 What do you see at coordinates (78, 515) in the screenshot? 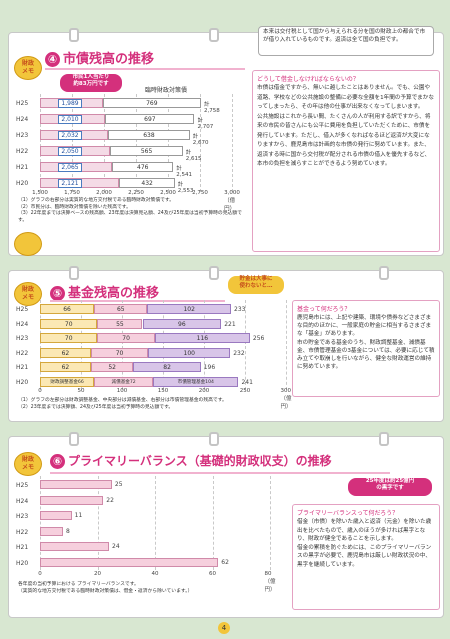
I see `bar-value-label: 11` at bounding box center [78, 515].